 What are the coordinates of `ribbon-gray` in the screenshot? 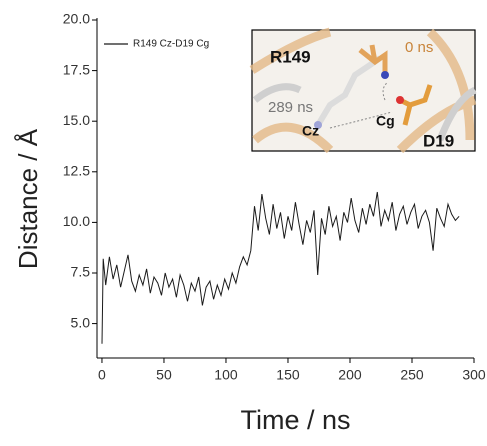 It's located at (364, 112).